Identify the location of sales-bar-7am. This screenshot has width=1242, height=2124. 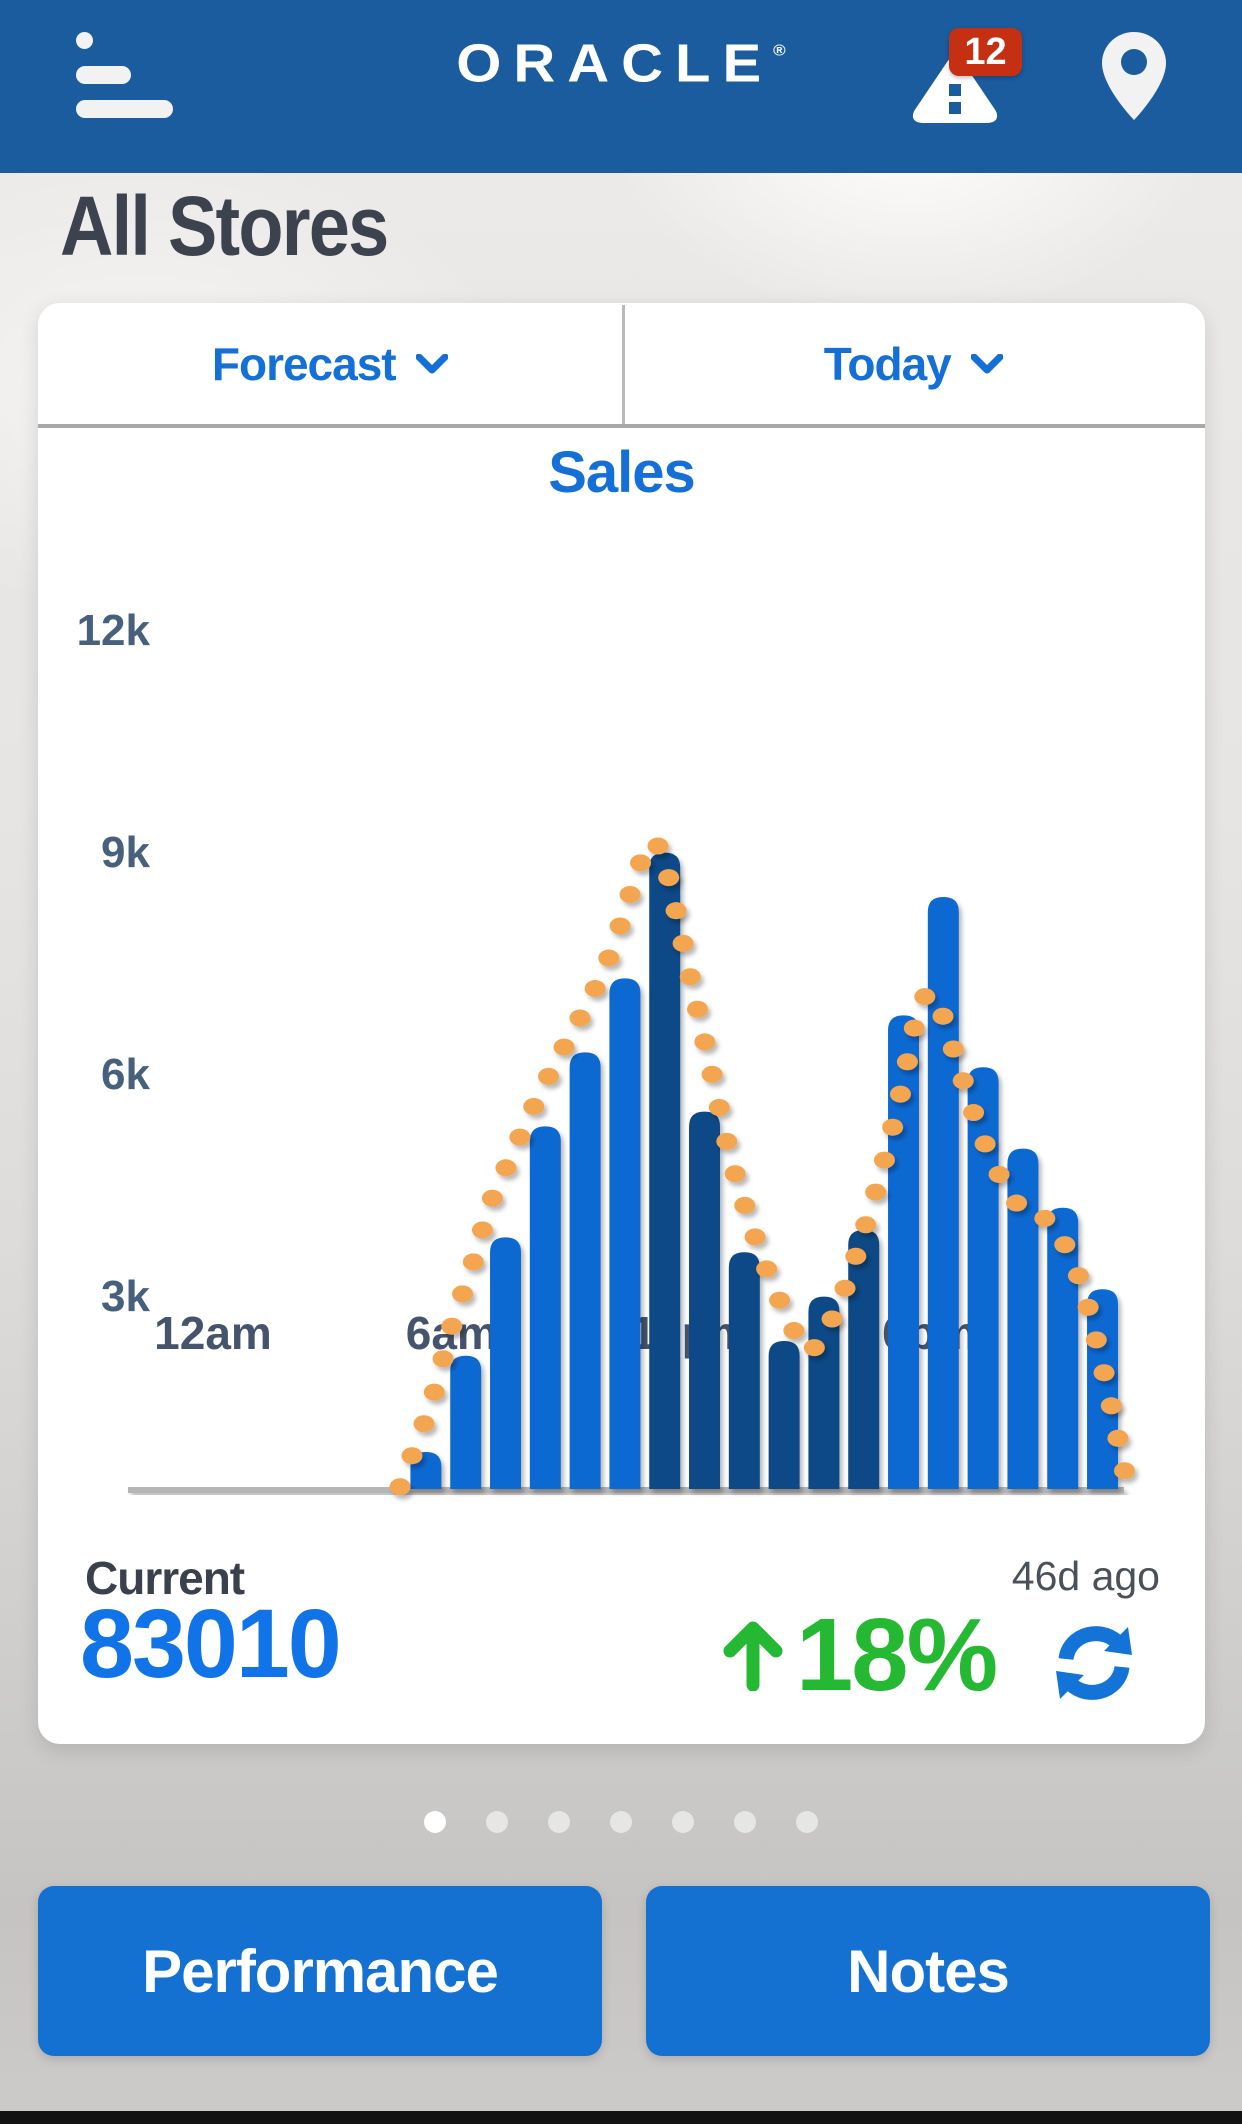
(506, 1363).